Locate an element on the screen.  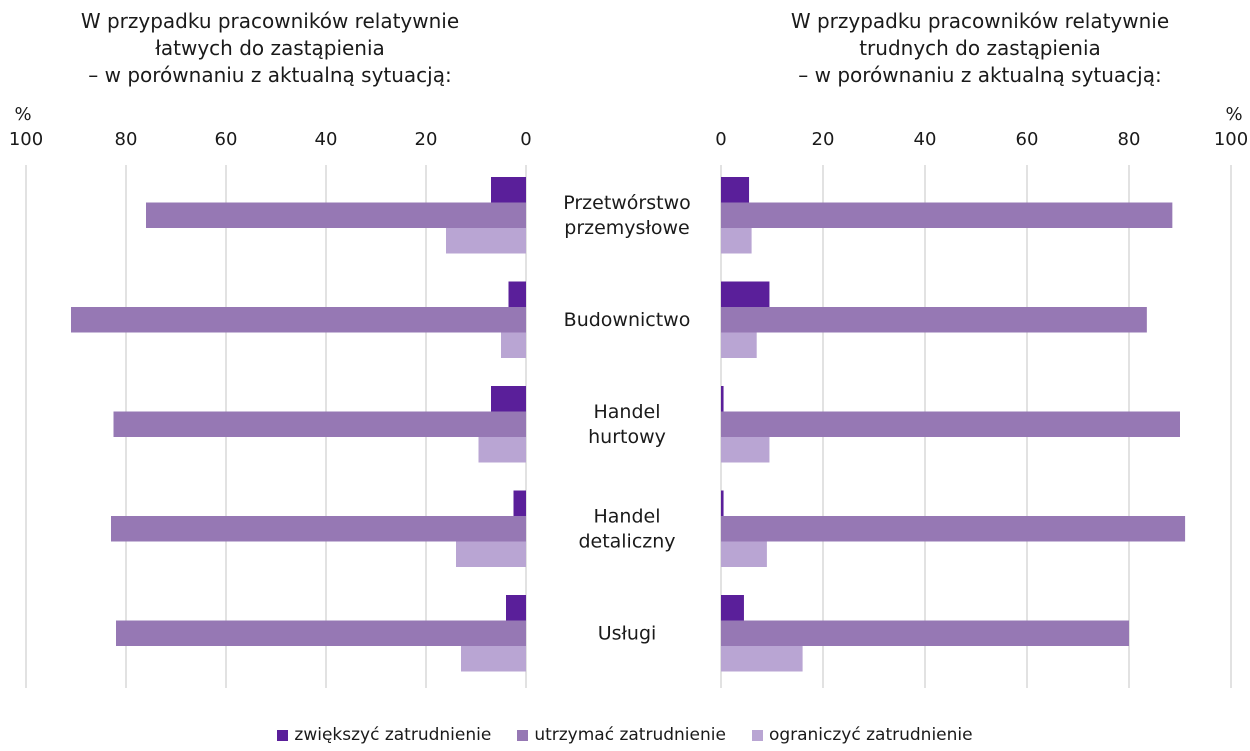
legend-label: zwiększyć zatrudnienie is located at coordinates (393, 735).